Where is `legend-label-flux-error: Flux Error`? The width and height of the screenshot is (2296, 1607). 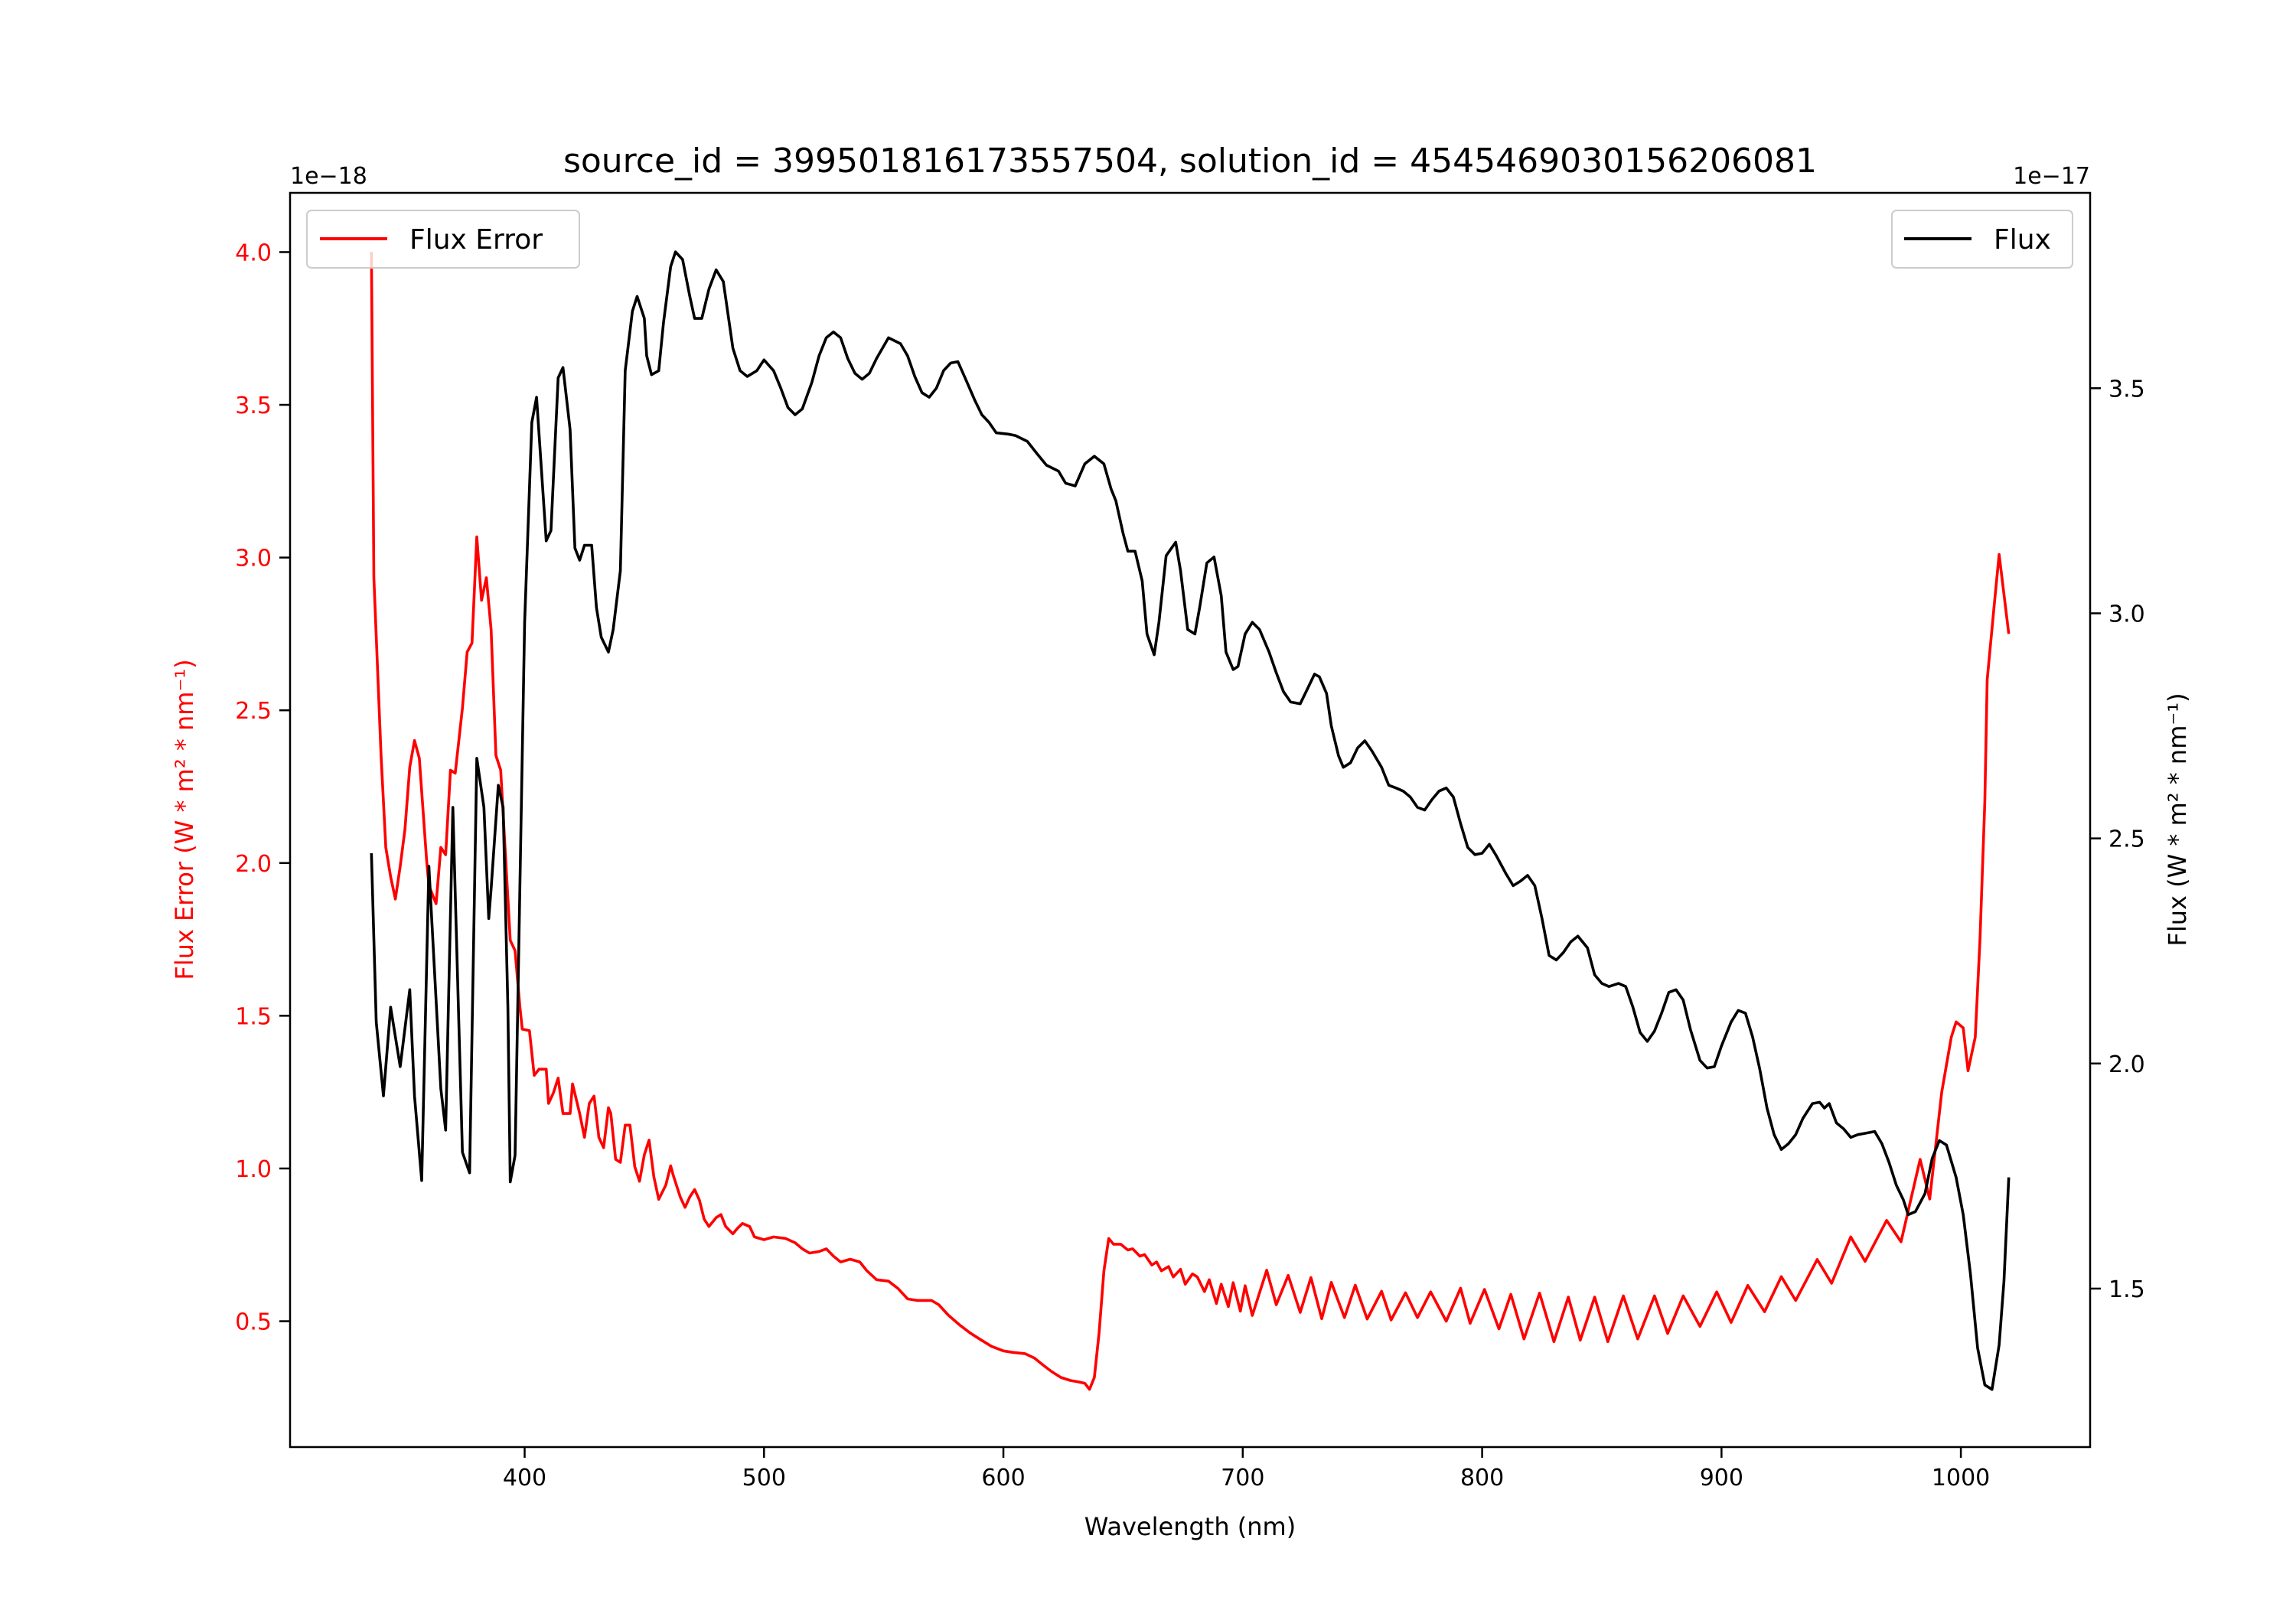 legend-label-flux-error: Flux Error is located at coordinates (476, 240).